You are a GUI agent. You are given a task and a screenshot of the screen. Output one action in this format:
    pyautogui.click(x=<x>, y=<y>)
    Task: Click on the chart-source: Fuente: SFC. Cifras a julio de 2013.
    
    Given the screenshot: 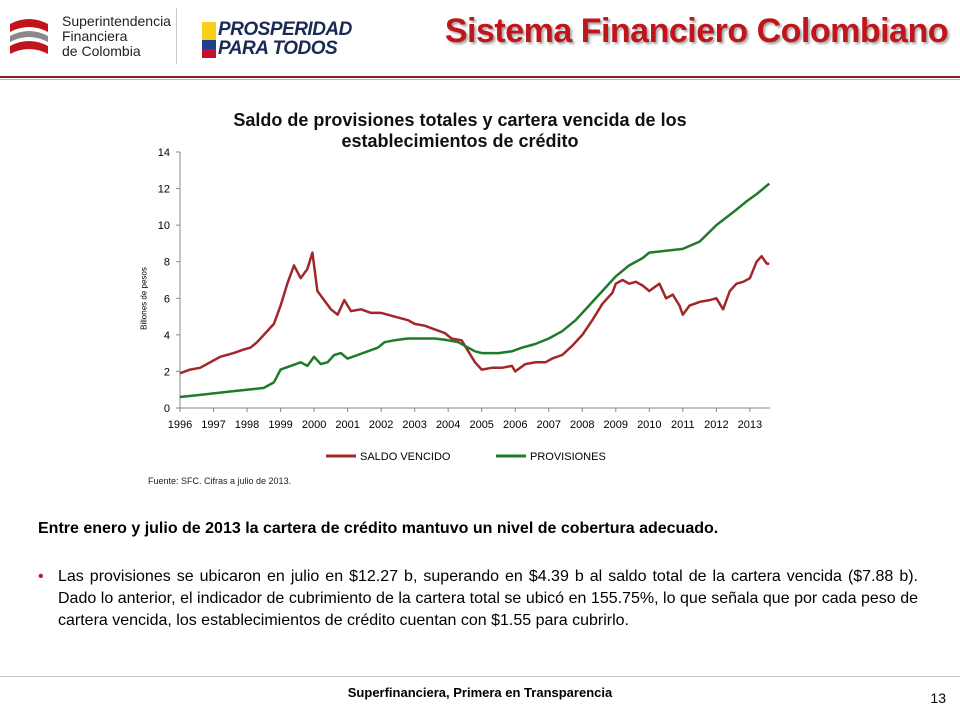 What is the action you would take?
    pyautogui.click(x=220, y=481)
    